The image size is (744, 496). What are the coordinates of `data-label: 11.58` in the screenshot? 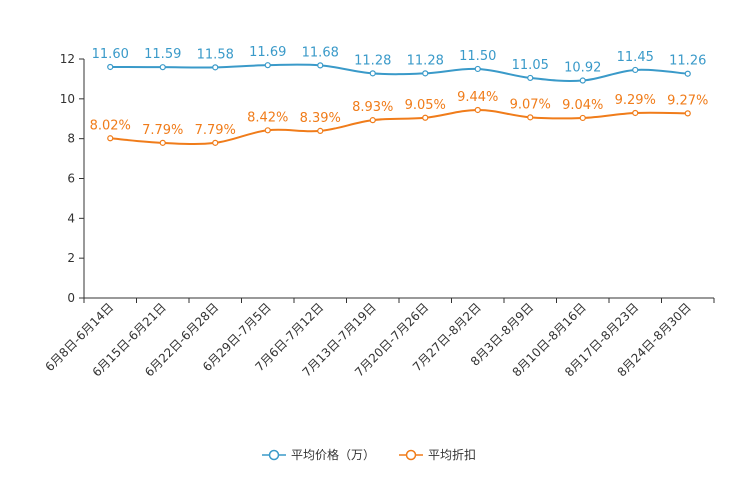 It's located at (215, 54).